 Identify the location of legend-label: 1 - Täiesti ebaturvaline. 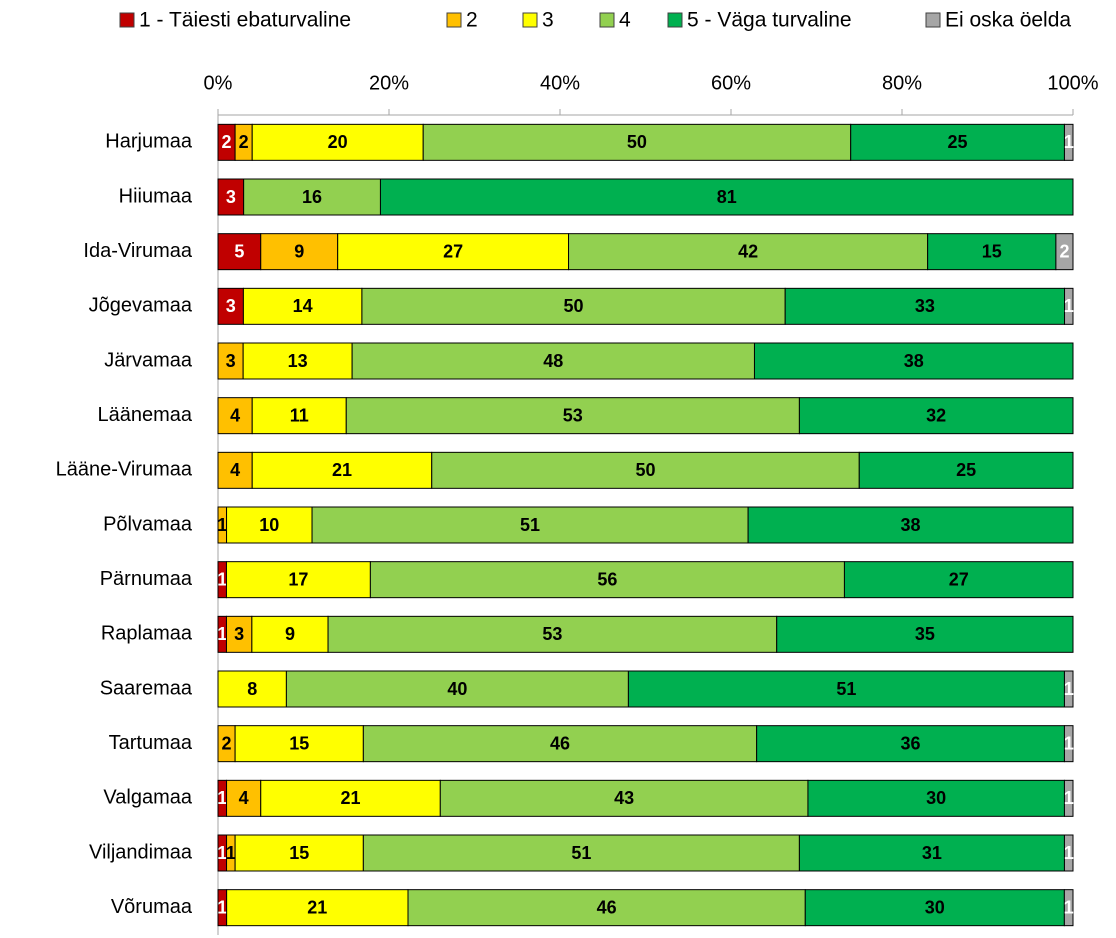
(245, 20).